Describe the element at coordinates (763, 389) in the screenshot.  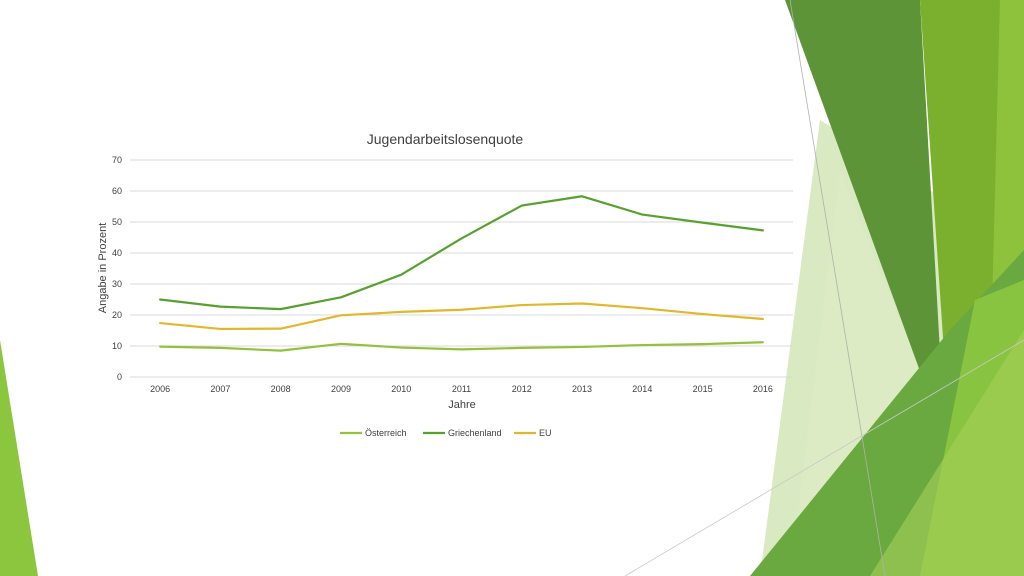
I see `x-tick-label: 2016` at that location.